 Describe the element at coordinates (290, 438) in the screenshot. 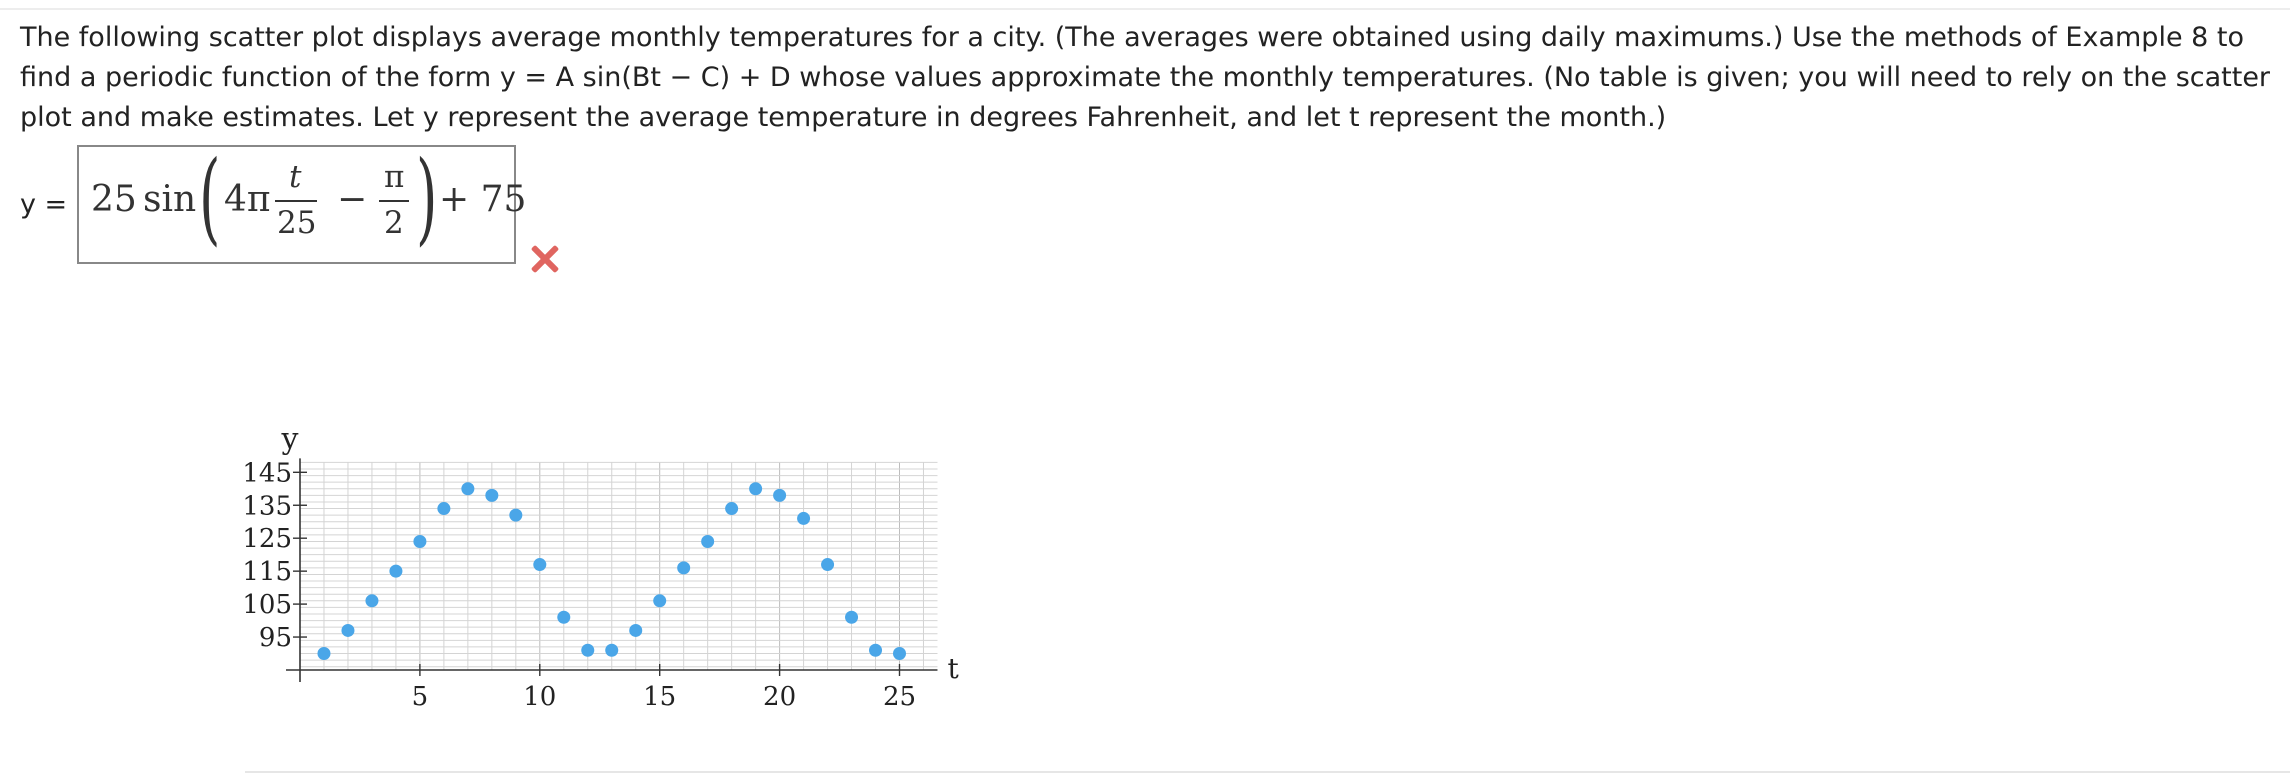

I see `y-axis-label: y` at that location.